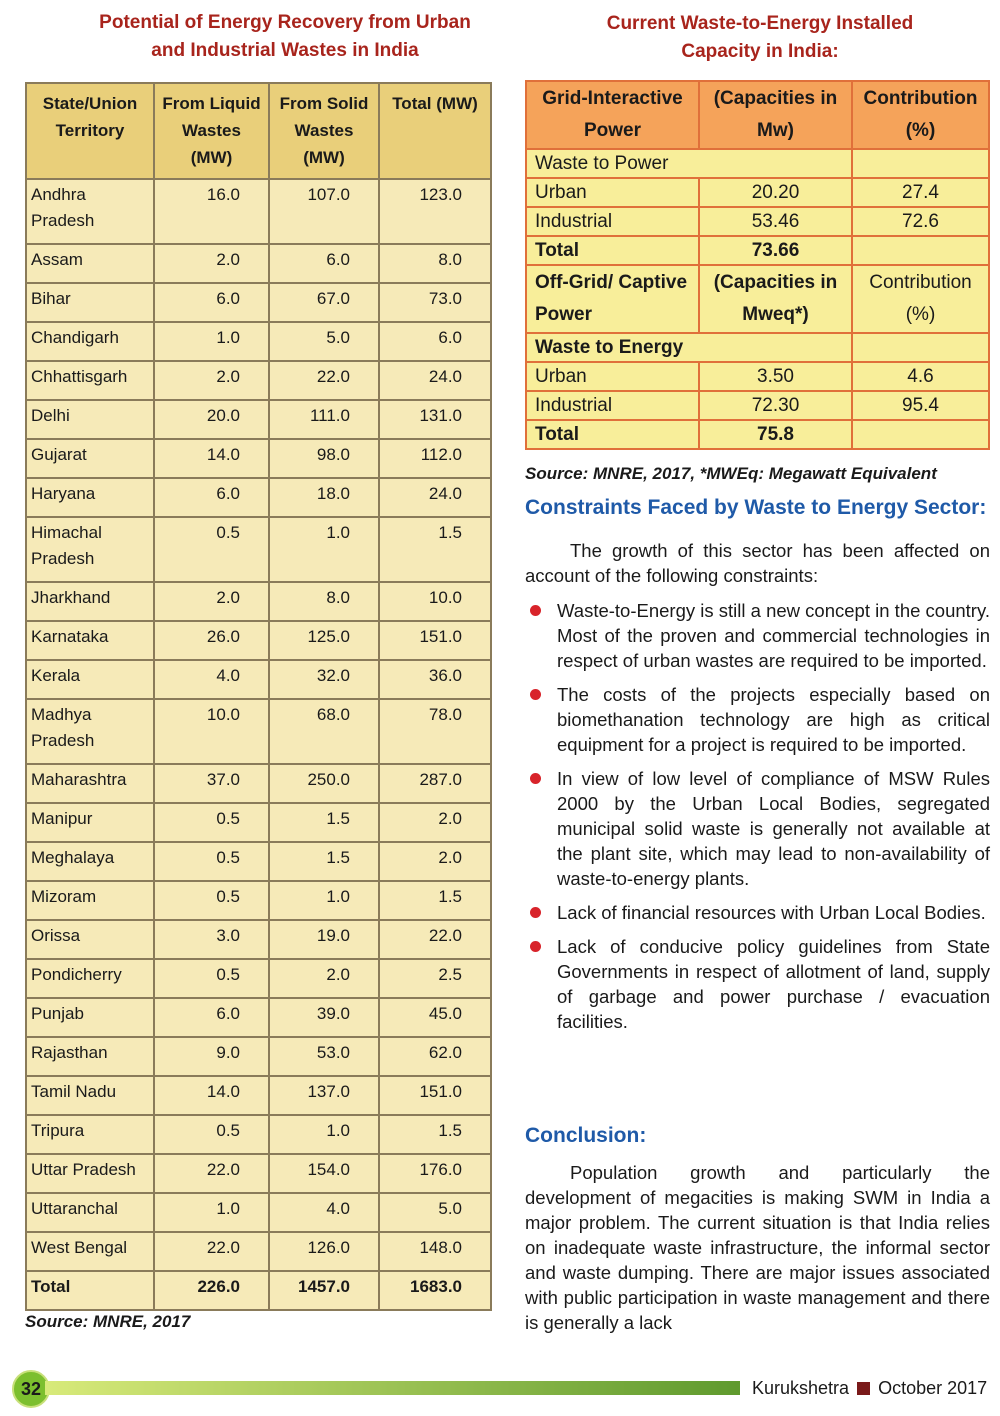  Describe the element at coordinates (258, 1134) in the screenshot. I see `table-row: Tripura 0.5 1.0 1.5` at that location.